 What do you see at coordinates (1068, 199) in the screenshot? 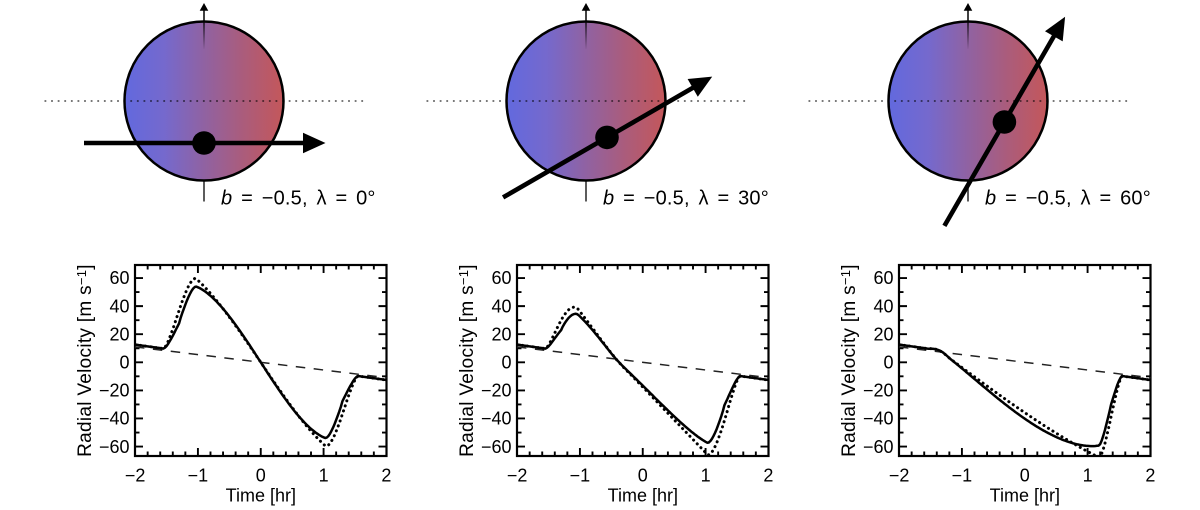
I see `svg-text: b = −0.5, λ = 60°` at bounding box center [1068, 199].